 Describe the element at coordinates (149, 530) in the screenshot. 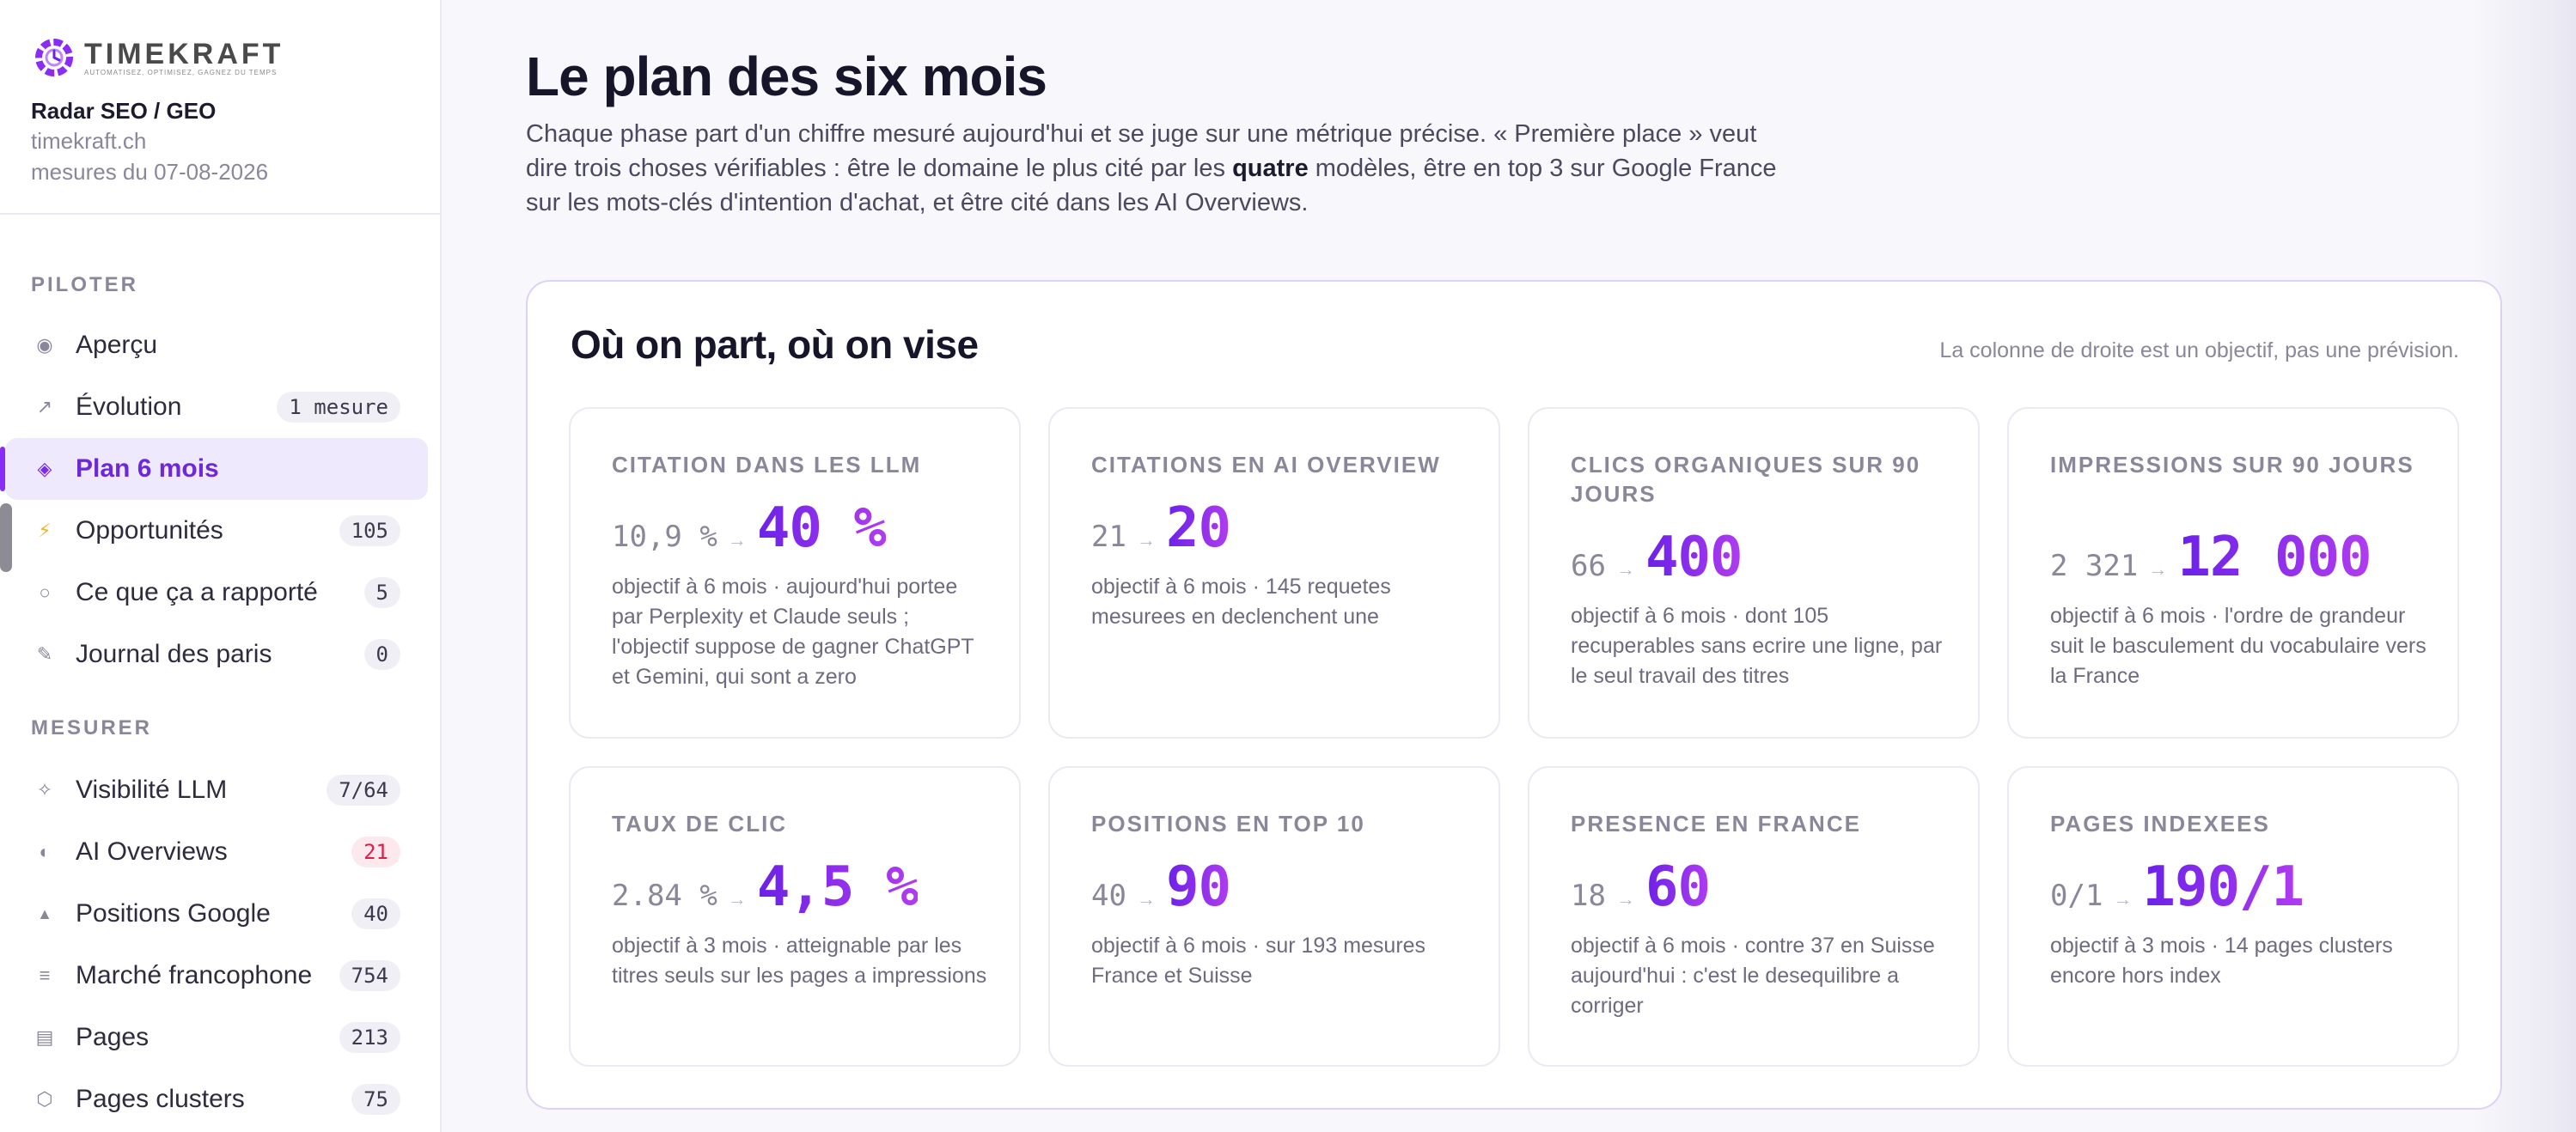

I see `sidebar-item-label: Opportunités` at that location.